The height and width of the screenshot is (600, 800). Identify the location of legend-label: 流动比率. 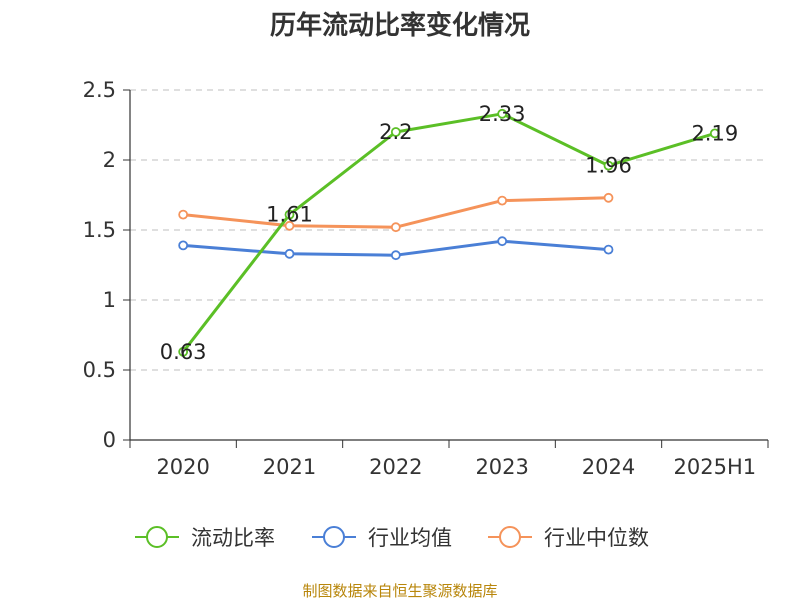
(233, 538).